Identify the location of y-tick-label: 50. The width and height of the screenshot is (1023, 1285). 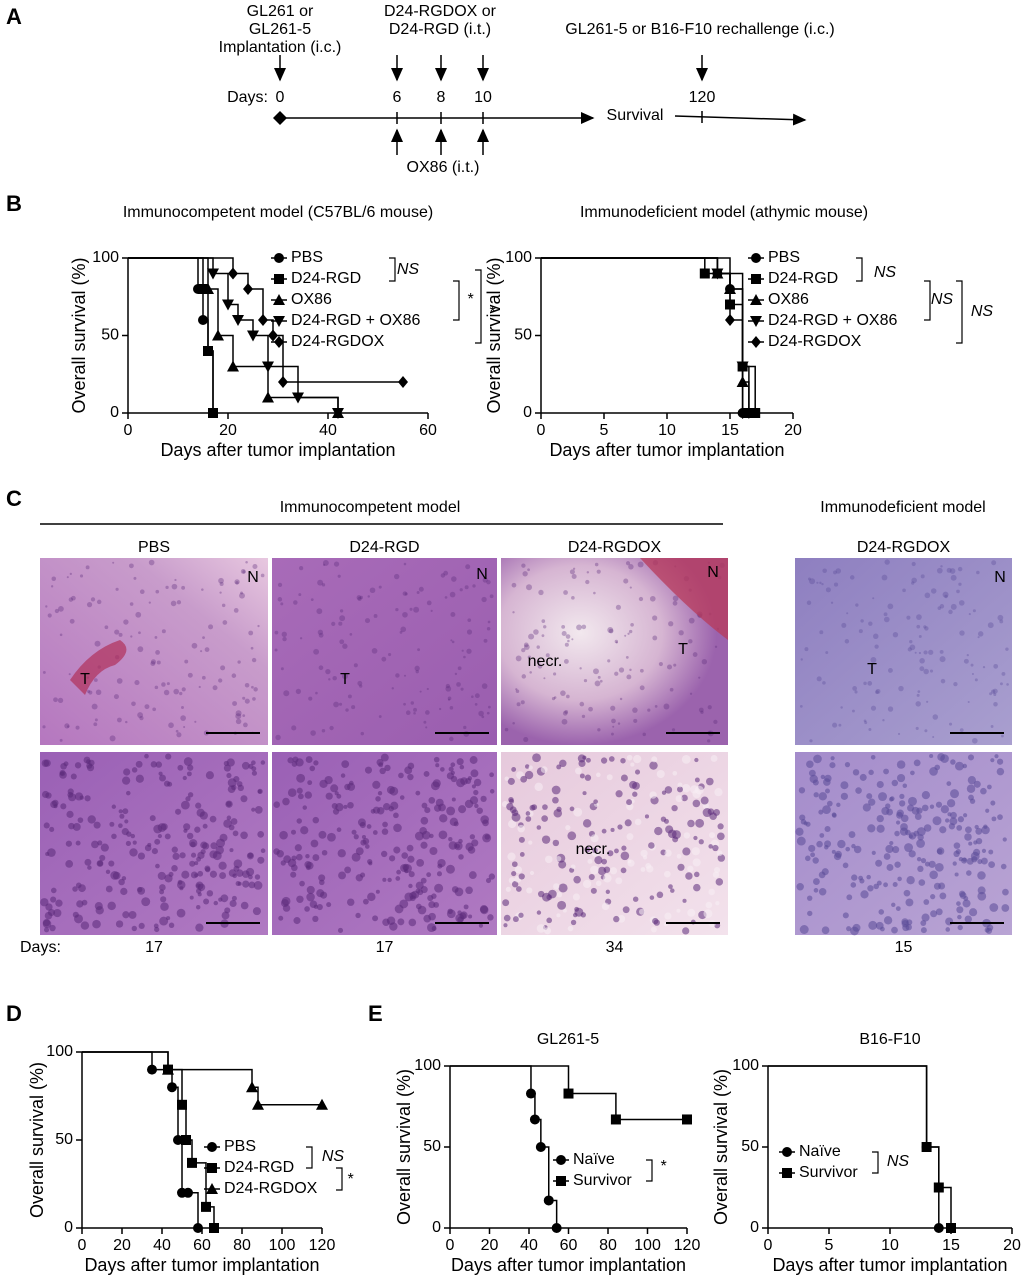
(110, 335).